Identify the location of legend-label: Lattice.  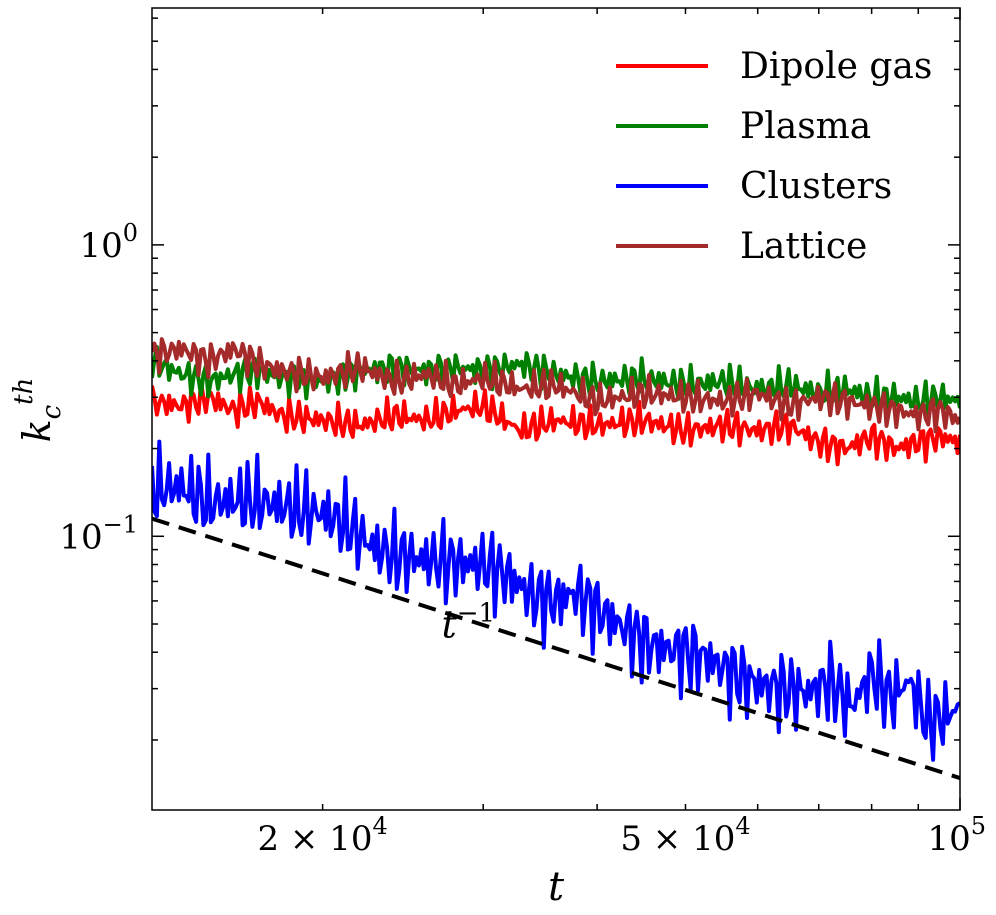
(803, 246).